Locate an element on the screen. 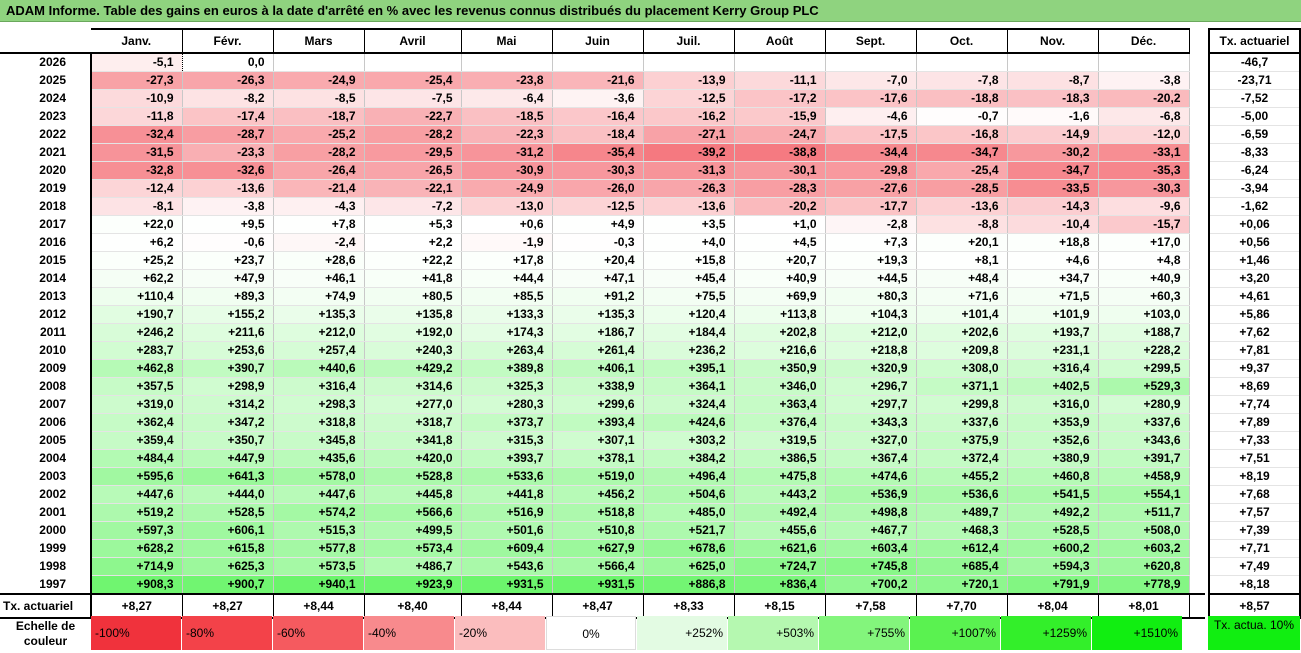 This screenshot has width=1301, height=653. color-scale-swatch: 0% is located at coordinates (591, 633).